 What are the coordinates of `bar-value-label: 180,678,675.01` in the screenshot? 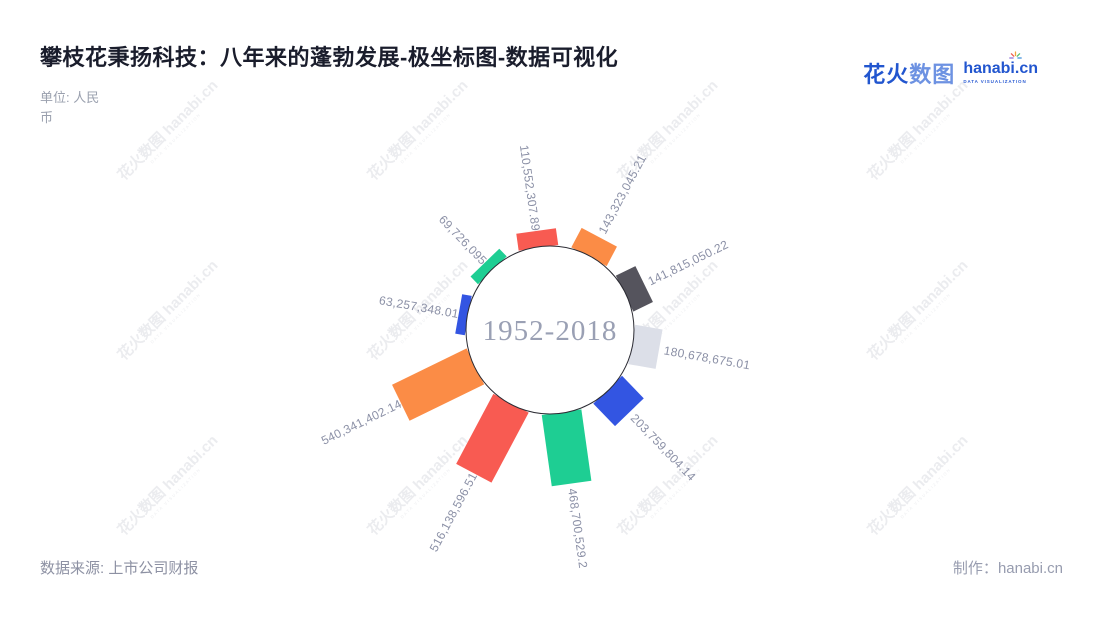 It's located at (707, 357).